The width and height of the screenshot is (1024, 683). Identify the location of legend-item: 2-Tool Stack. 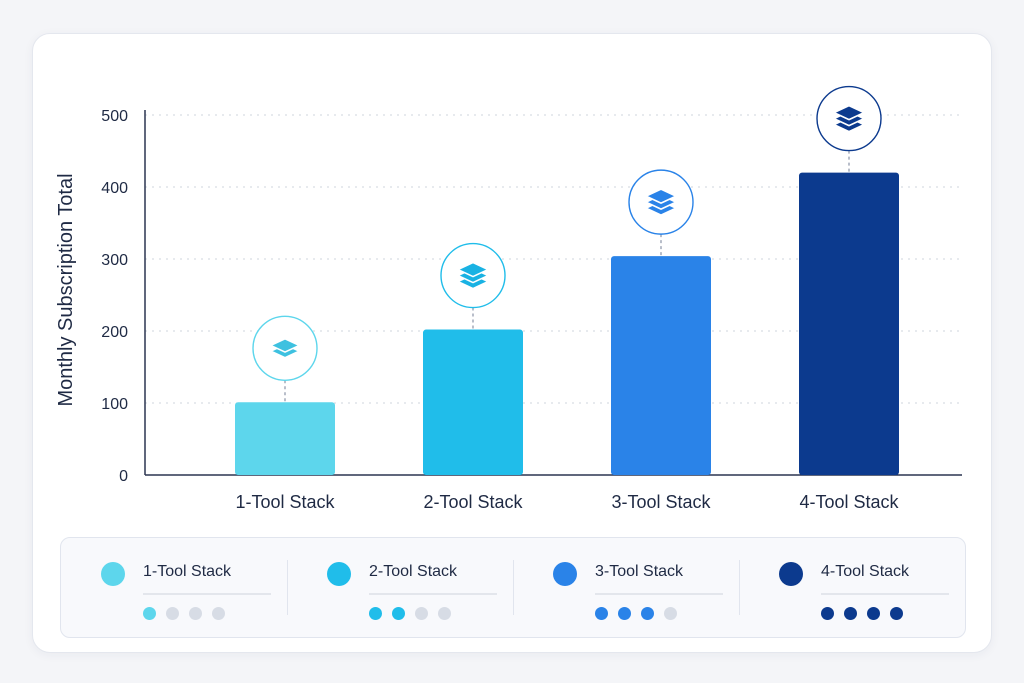
(400, 587).